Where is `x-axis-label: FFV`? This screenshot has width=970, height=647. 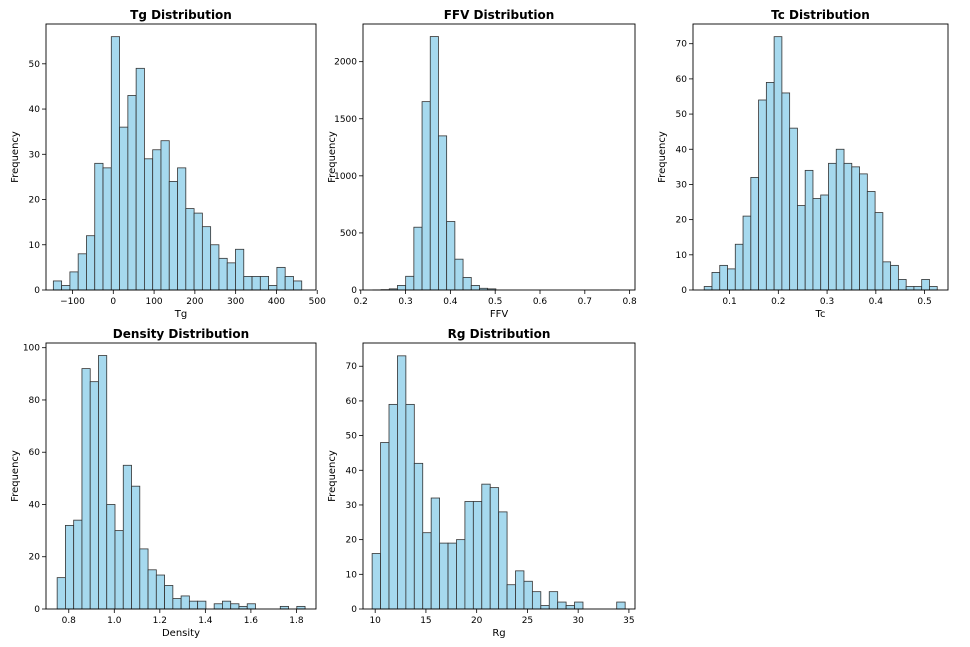
x-axis-label: FFV is located at coordinates (499, 314).